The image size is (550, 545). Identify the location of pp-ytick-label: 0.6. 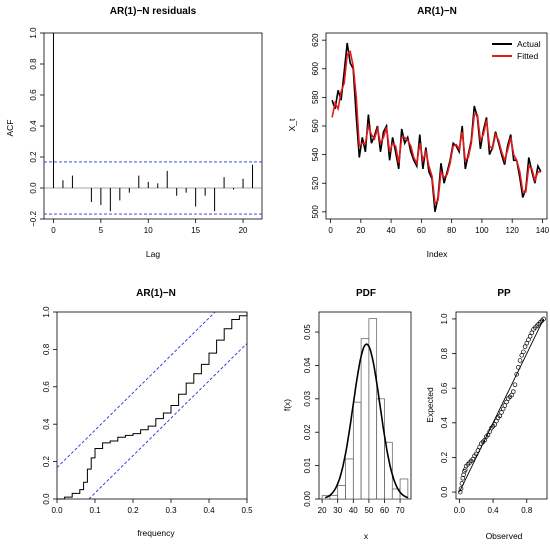
(444, 388).